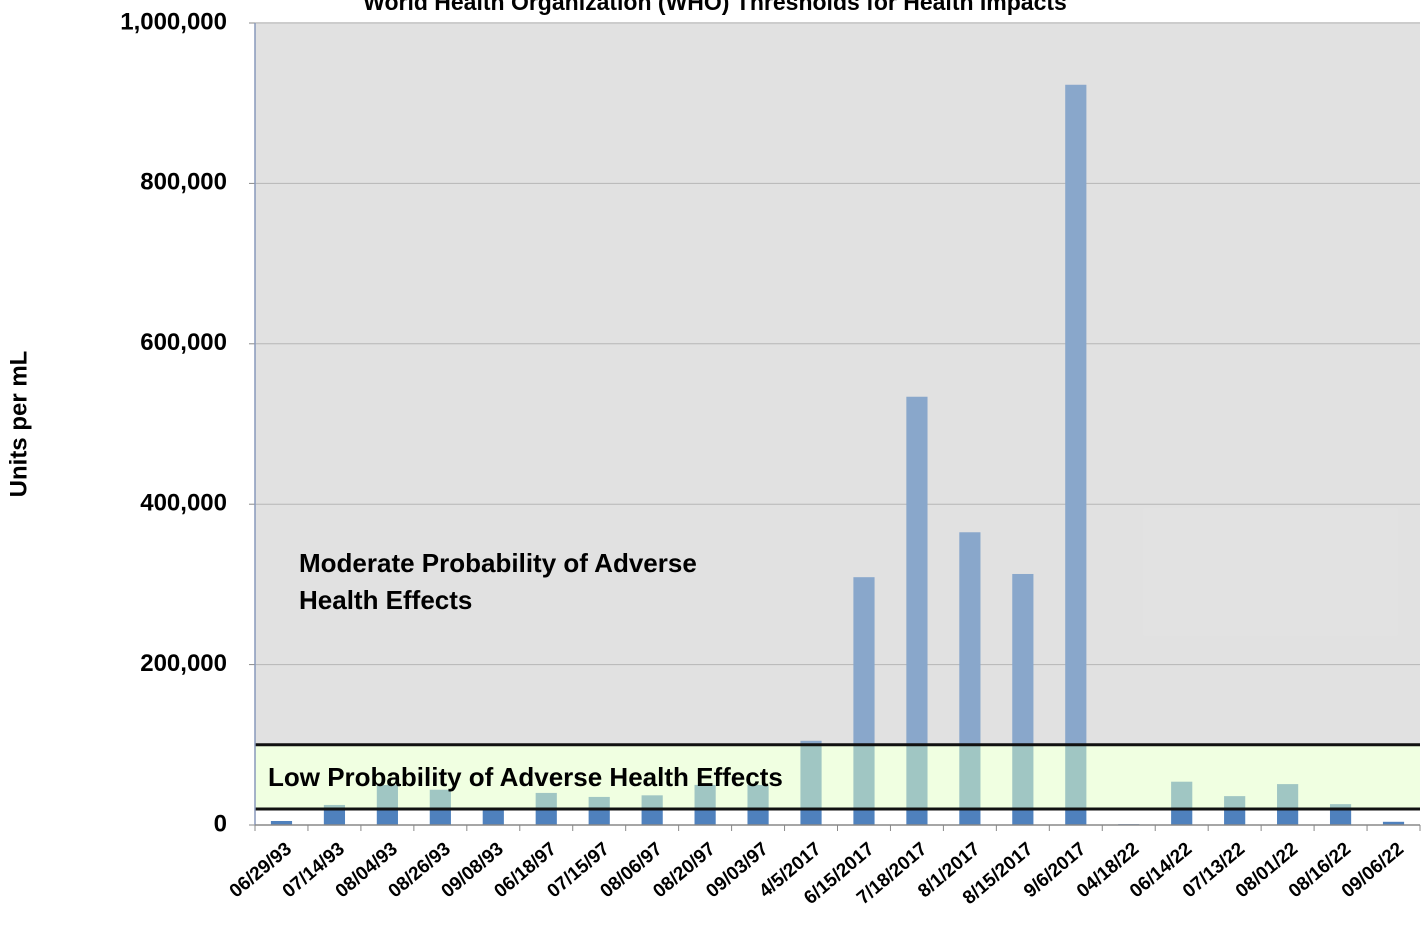  What do you see at coordinates (183, 182) in the screenshot?
I see `y-tick-label: 800,000` at bounding box center [183, 182].